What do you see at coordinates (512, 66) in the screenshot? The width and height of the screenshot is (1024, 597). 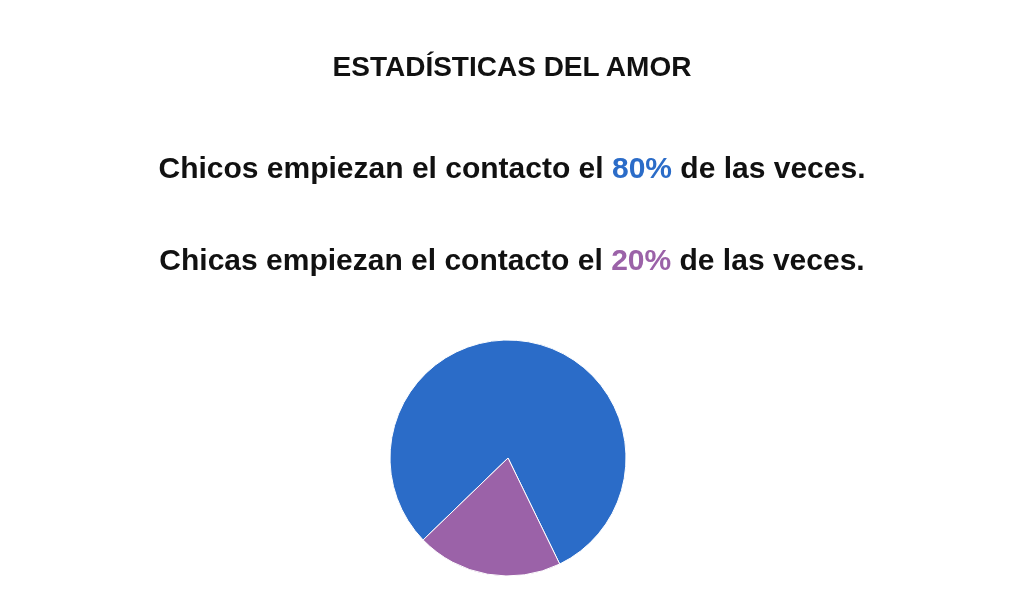 I see `chart-title: ESTADÍSTICAS DEL AMOR` at bounding box center [512, 66].